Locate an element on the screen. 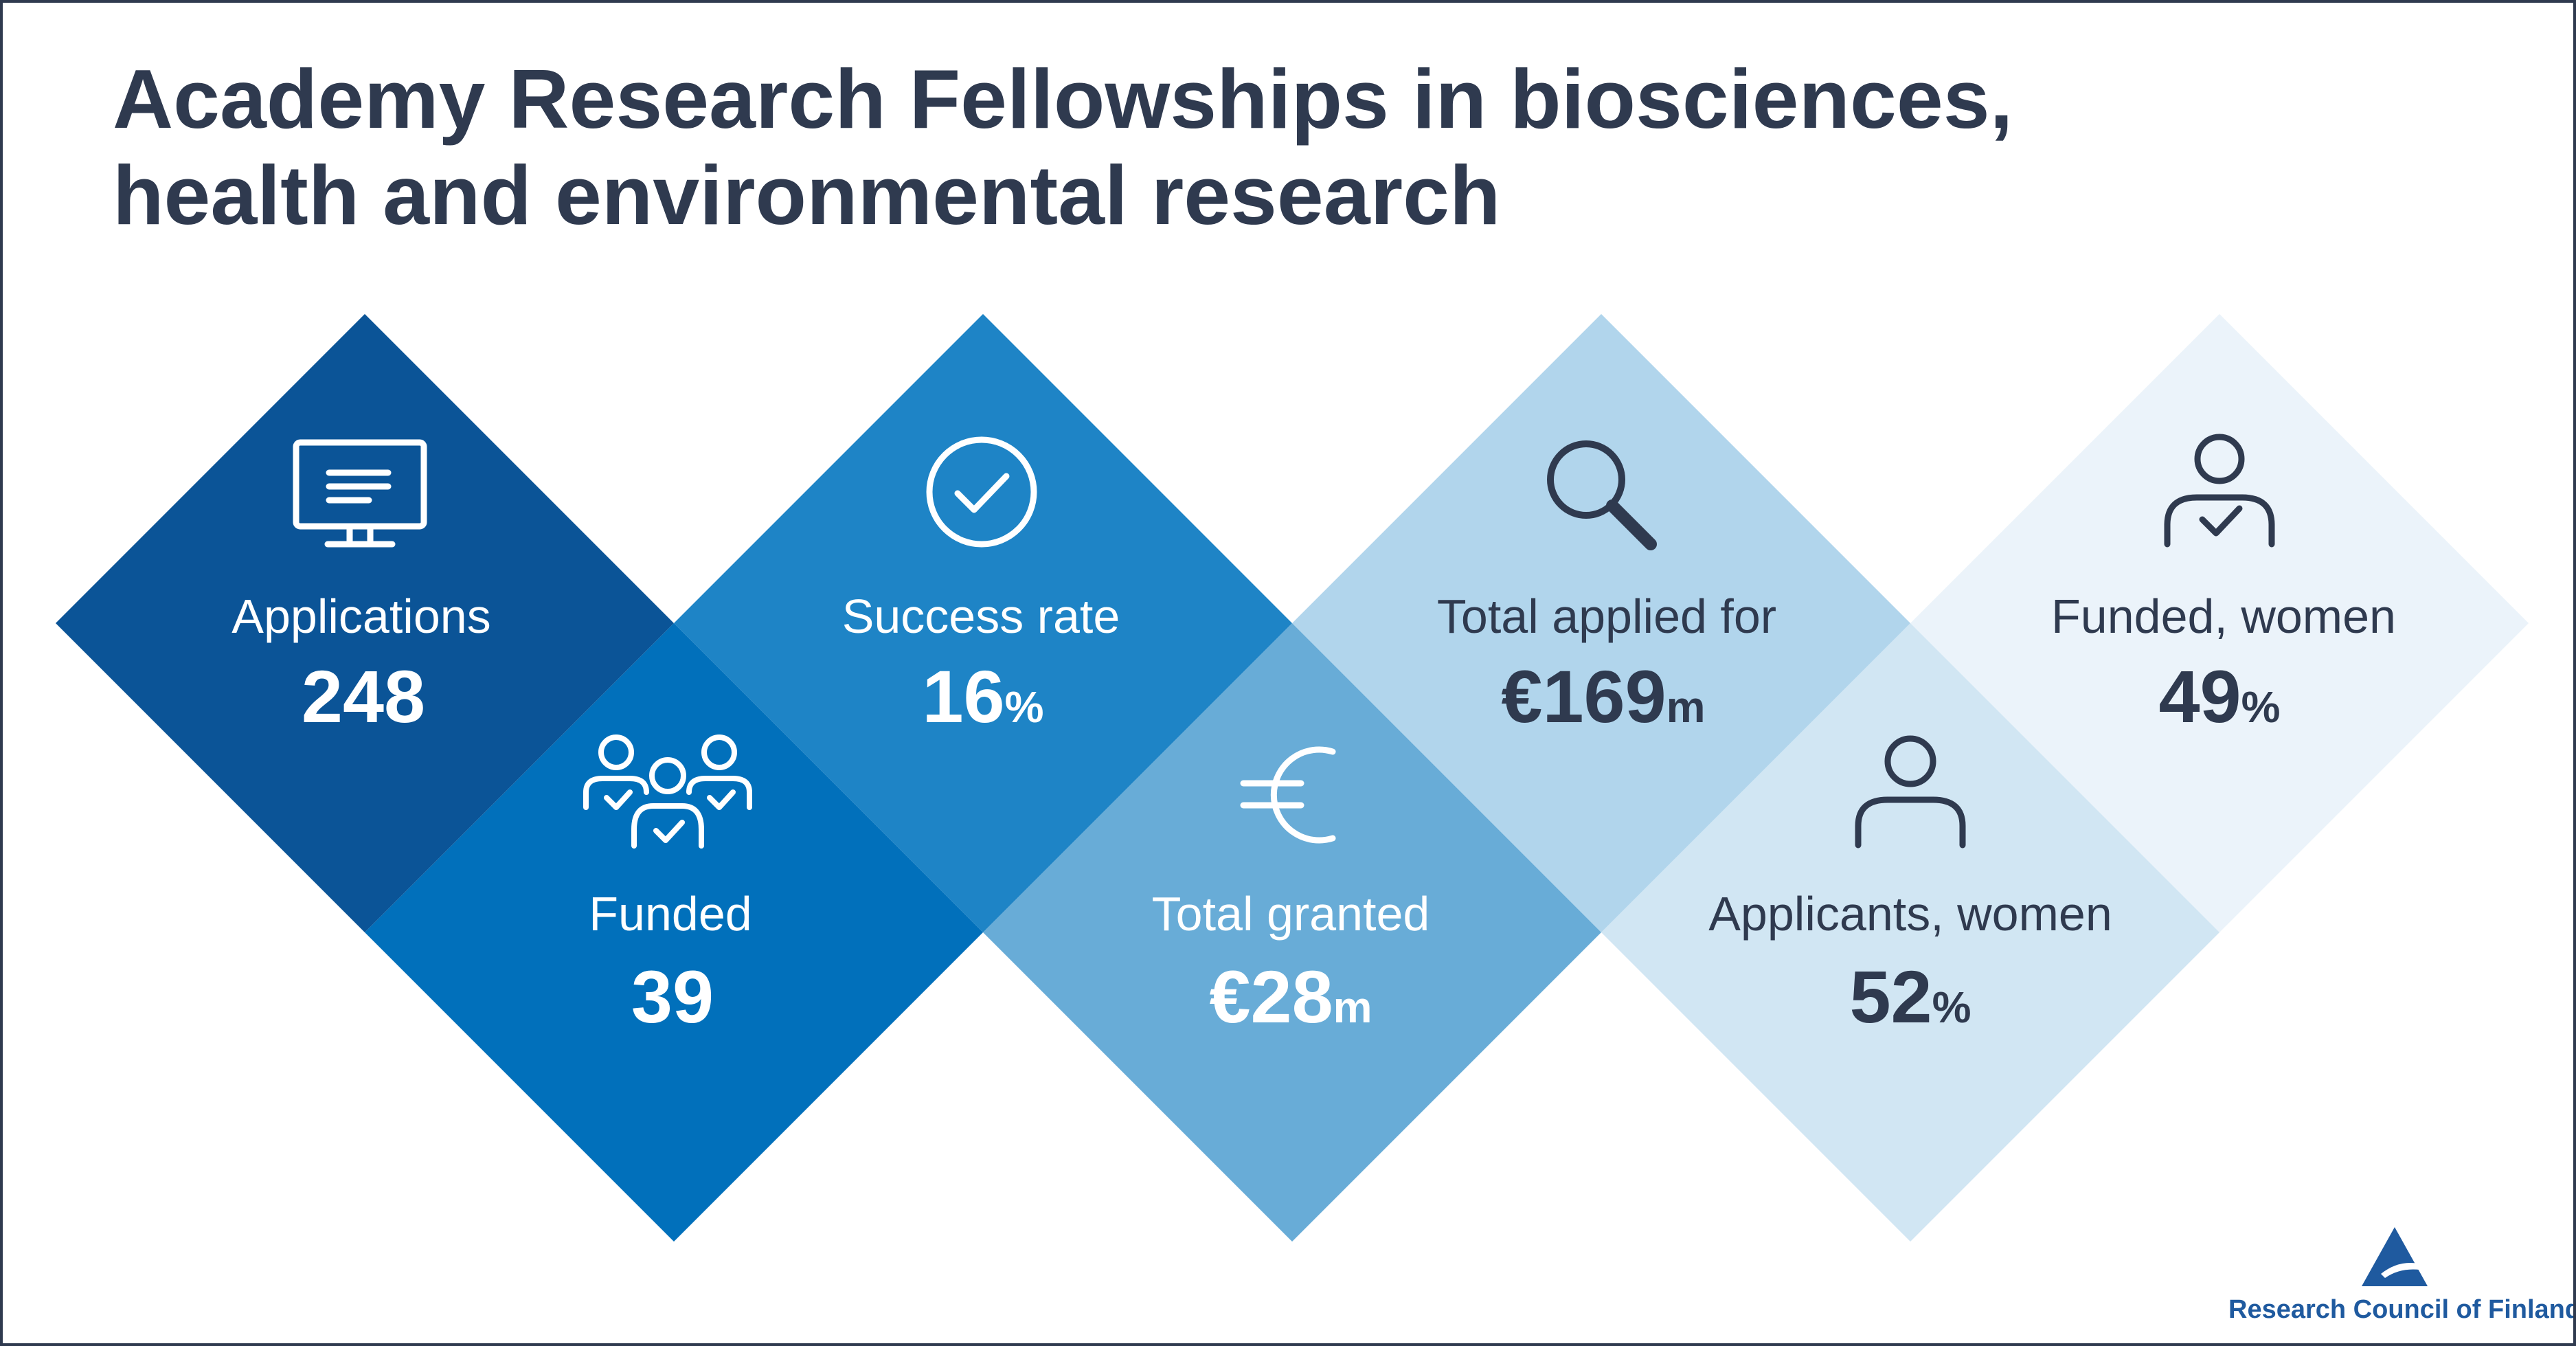 The image size is (2576, 1346). group-check-icon is located at coordinates (667, 791).